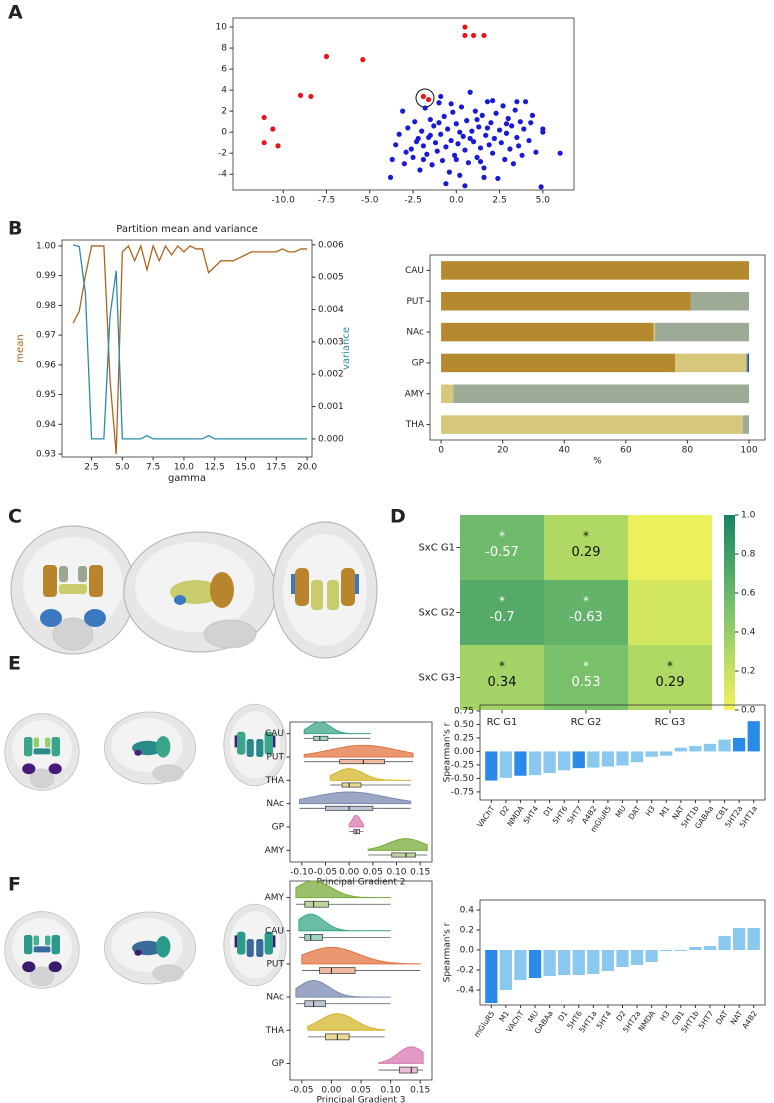  What do you see at coordinates (46, 306) in the screenshot?
I see `y-tick-label: 0.98` at bounding box center [46, 306].